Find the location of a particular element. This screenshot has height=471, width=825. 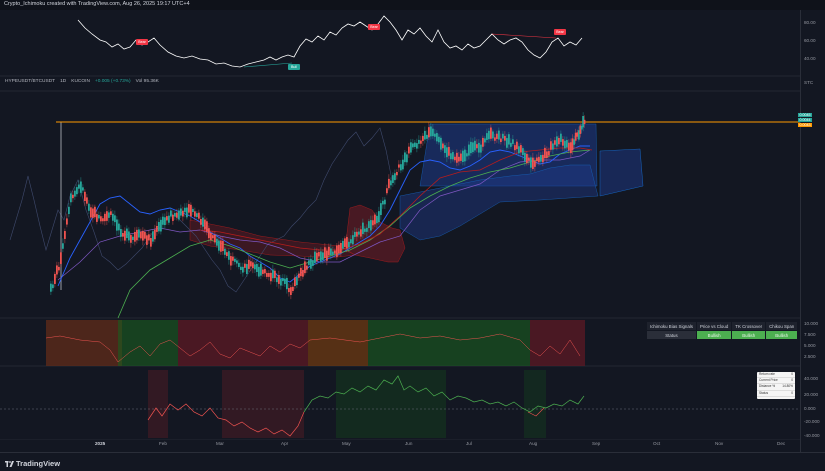

time-axis-label: May is located at coordinates (346, 443).